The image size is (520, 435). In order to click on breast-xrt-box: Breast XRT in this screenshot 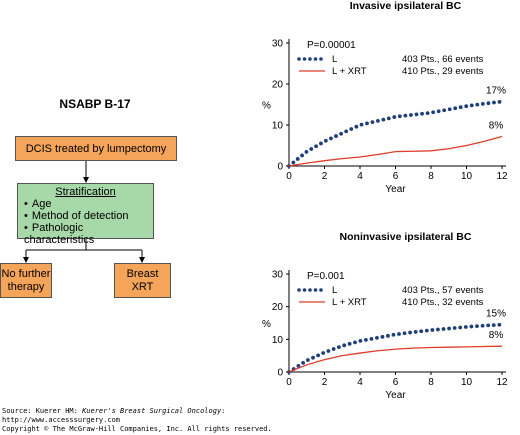, I will do `click(142, 280)`.